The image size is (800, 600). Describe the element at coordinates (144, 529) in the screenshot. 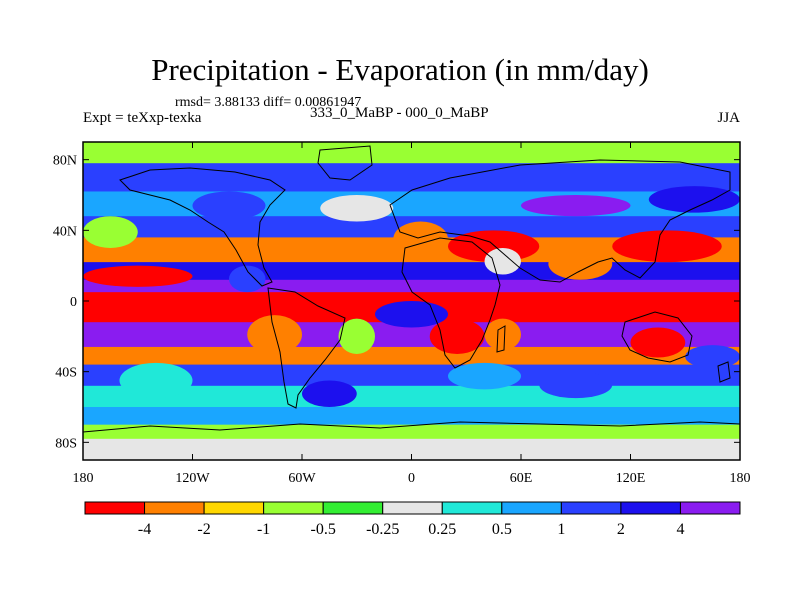

I see `colorbar-label: -4` at that location.